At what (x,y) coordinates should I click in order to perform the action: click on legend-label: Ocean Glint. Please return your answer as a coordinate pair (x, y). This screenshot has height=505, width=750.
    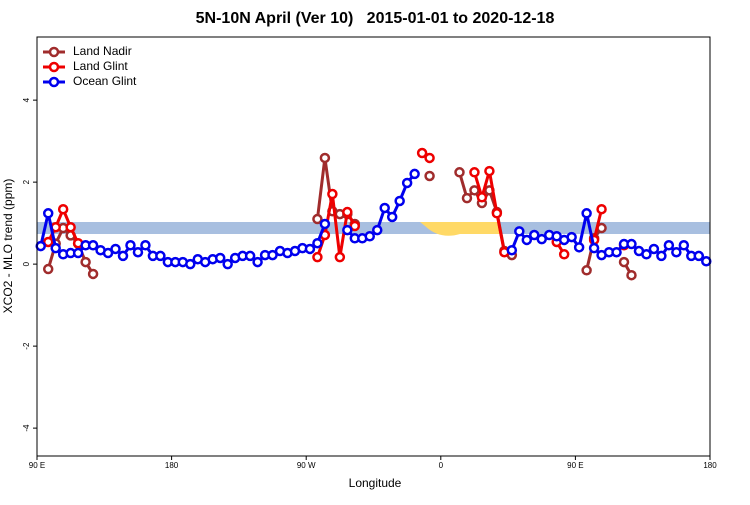
    Looking at the image, I should click on (105, 81).